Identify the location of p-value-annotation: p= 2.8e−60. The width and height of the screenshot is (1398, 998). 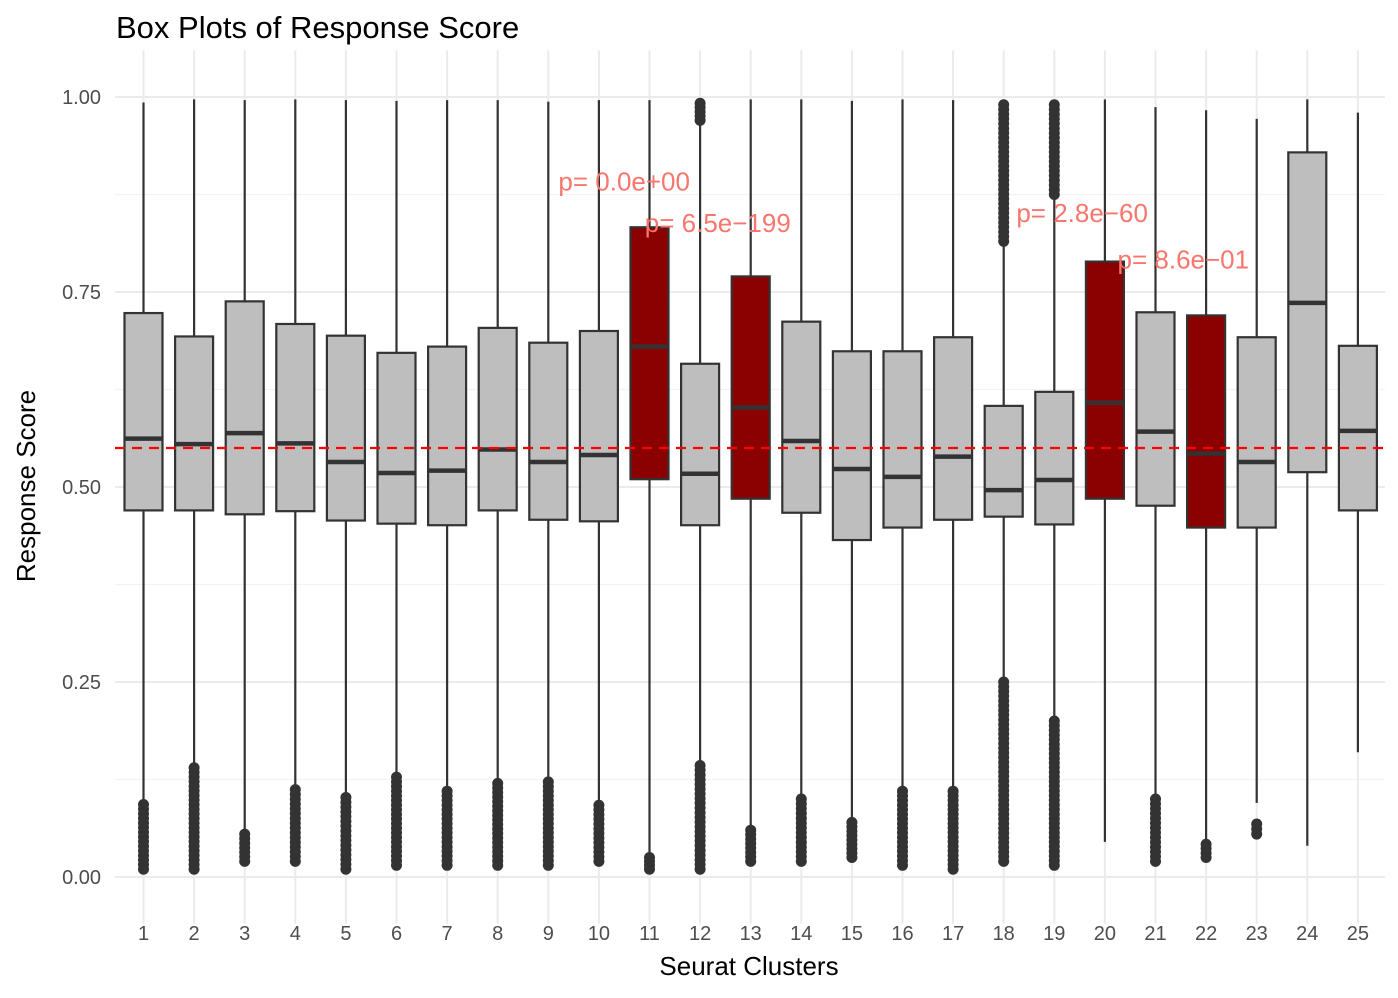
(1082, 213).